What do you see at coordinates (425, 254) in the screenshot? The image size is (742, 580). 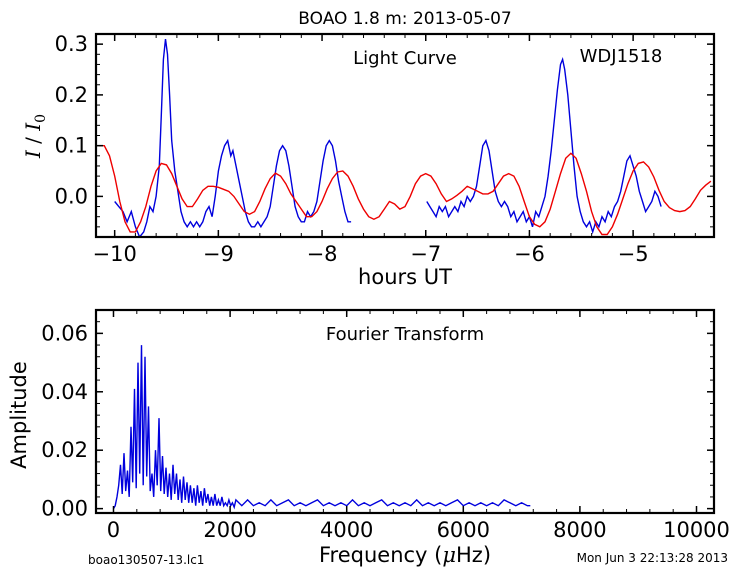 I see `x-tick-label: −7` at bounding box center [425, 254].